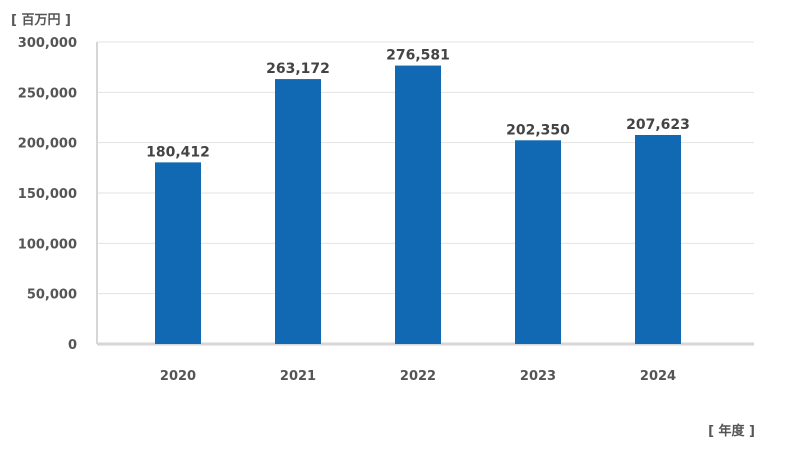 The height and width of the screenshot is (451, 800). I want to click on x-tick-label: 2023, so click(538, 376).